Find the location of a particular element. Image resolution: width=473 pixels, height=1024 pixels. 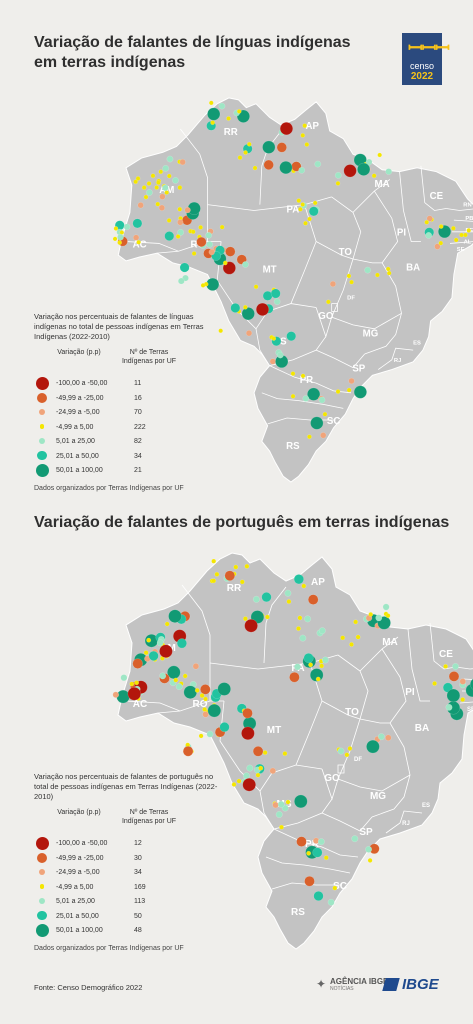

legend-count: 169 is located at coordinates (140, 887).